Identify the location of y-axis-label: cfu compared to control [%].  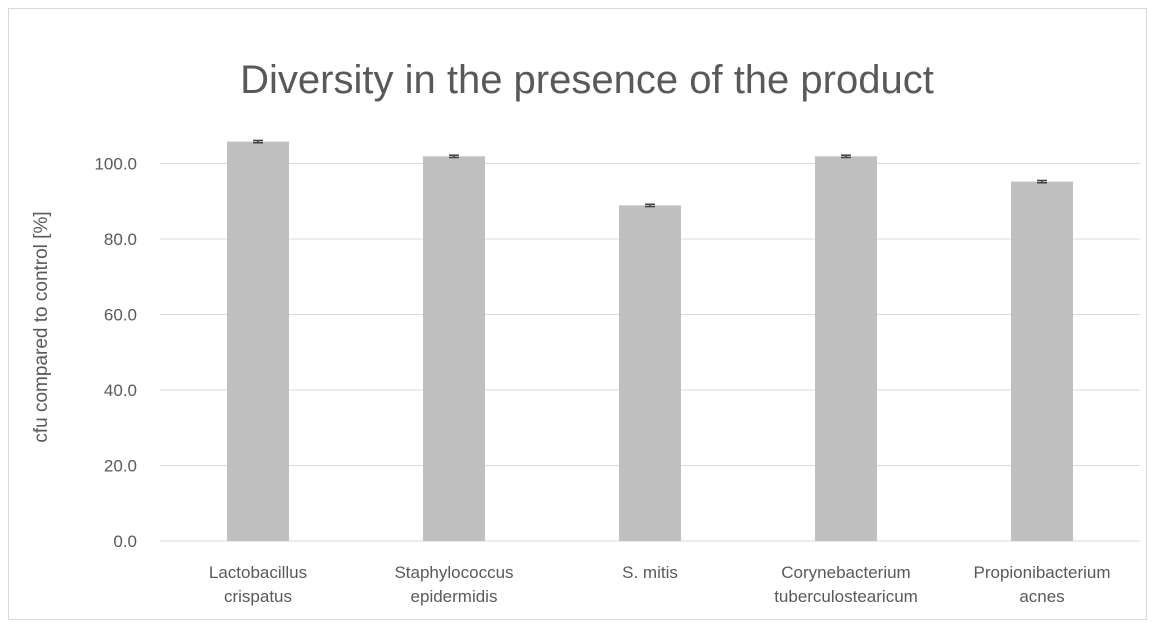
(41, 326).